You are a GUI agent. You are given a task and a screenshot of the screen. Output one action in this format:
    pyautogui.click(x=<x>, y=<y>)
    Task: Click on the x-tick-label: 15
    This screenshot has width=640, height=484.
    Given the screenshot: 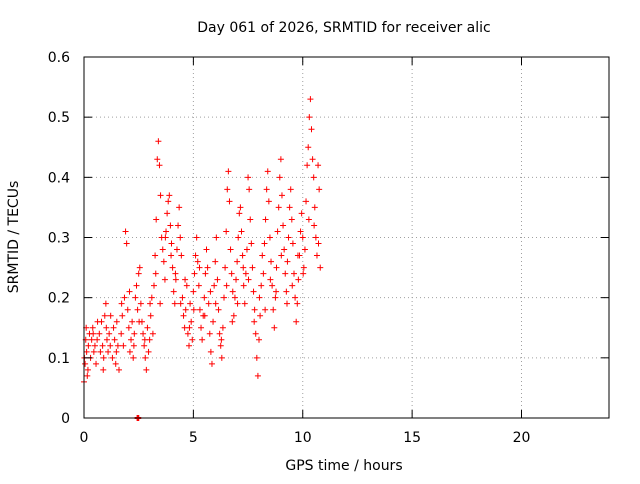 What is the action you would take?
    pyautogui.click(x=412, y=438)
    